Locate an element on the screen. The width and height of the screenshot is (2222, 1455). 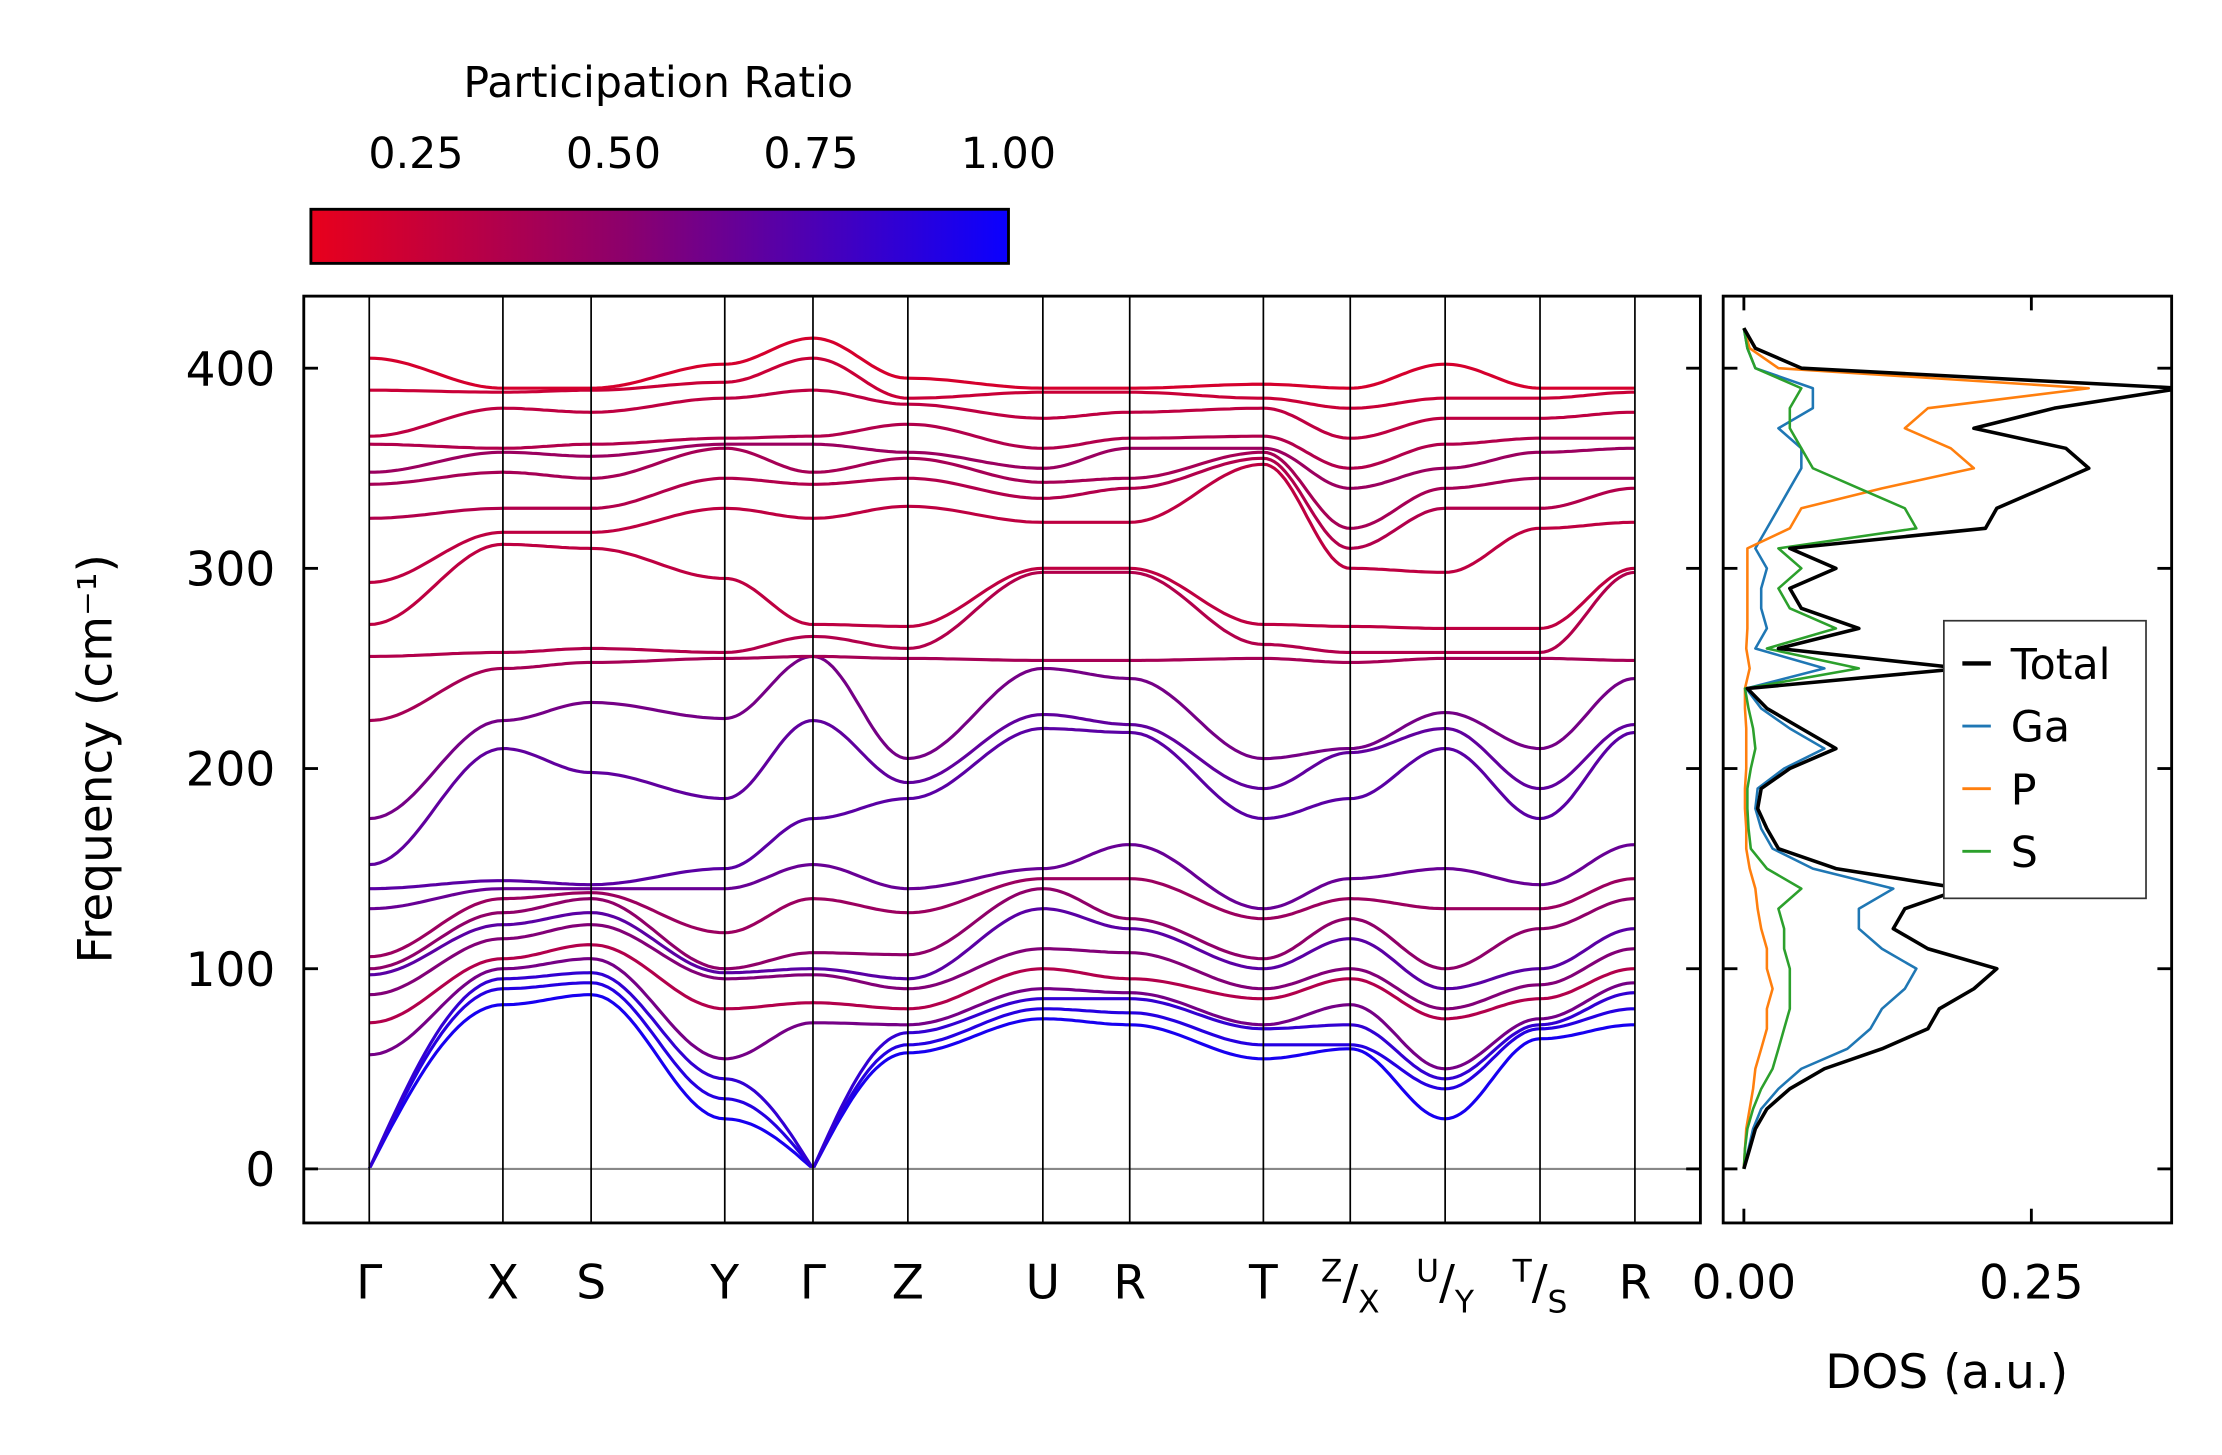
y-tick-label: 400 is located at coordinates (231, 369).